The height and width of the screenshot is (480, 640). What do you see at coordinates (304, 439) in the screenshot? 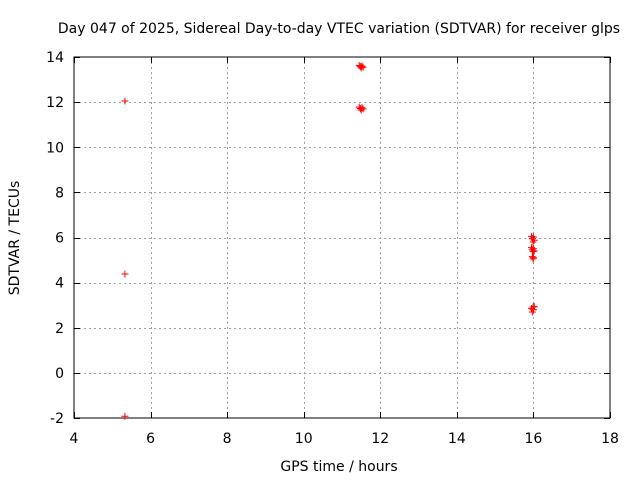
I see `x-tick-label: 10` at bounding box center [304, 439].